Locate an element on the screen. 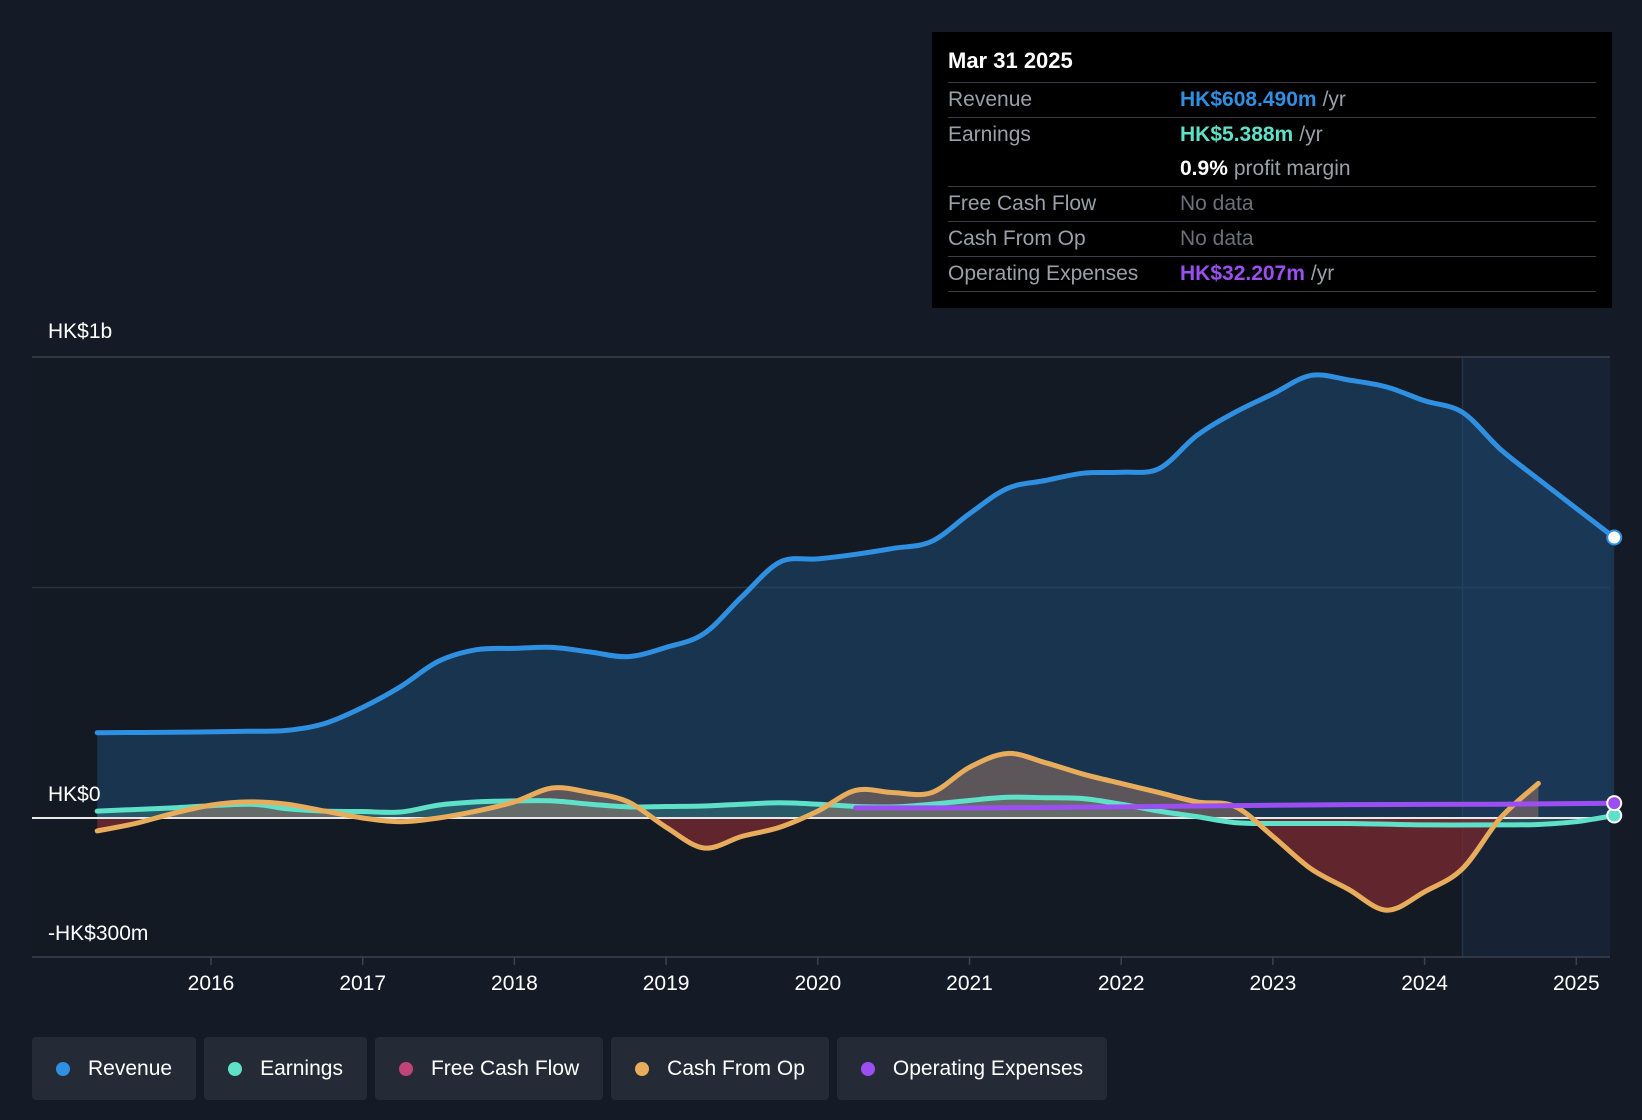 This screenshot has height=1120, width=1642. tooltip-row-margin: 0.9% profit margin is located at coordinates (1272, 169).